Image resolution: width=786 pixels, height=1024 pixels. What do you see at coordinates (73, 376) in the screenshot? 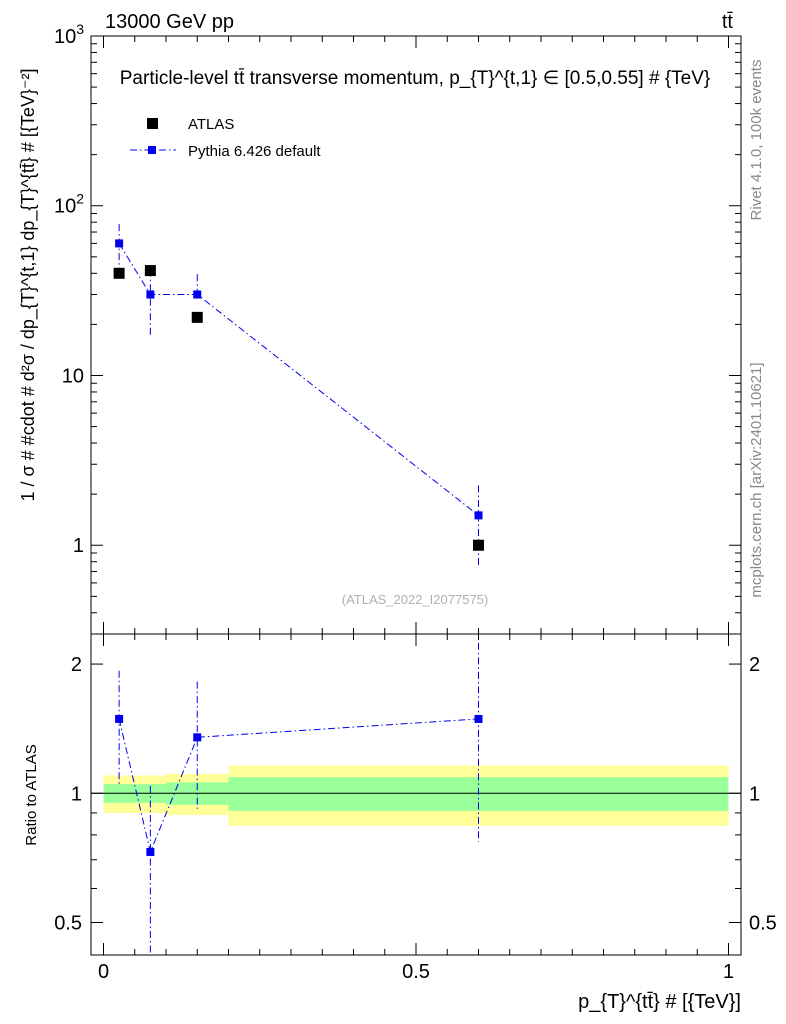
I see `main-y-tick-label: 10` at bounding box center [73, 376].